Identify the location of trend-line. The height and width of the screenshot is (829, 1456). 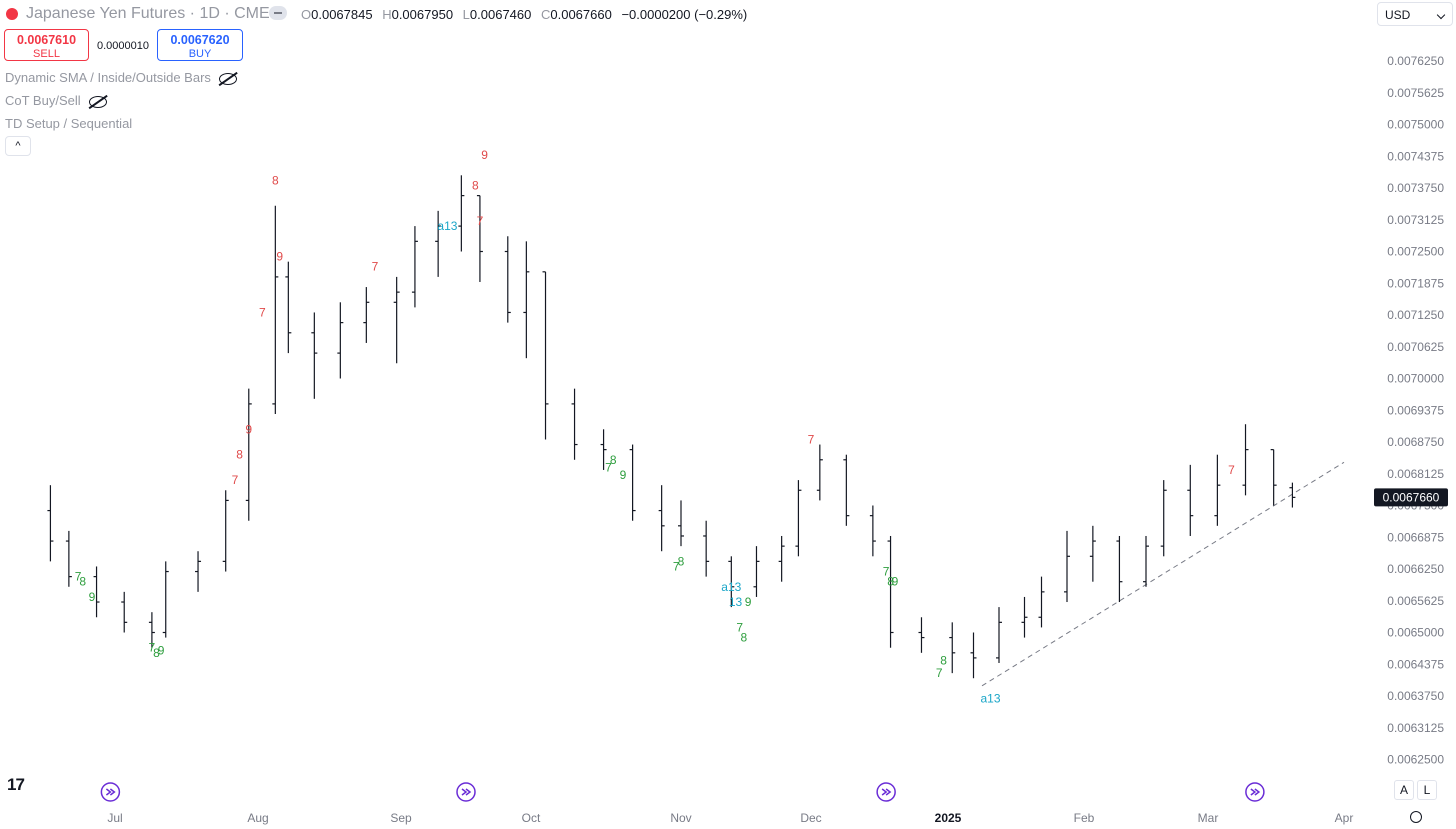
(1163, 574).